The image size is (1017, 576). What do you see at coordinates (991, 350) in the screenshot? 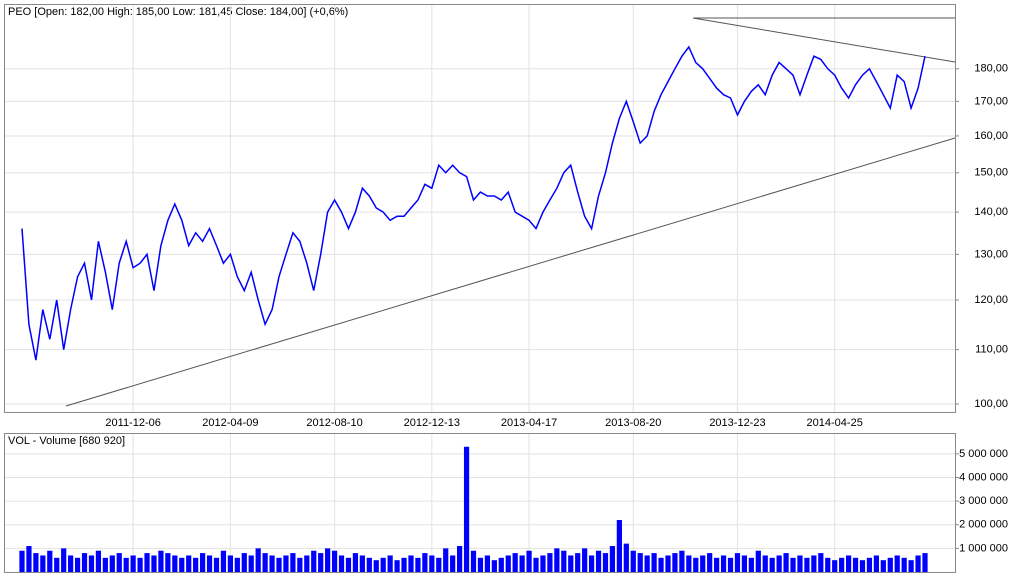
I see `y-tick-label: 110,00` at bounding box center [991, 350].